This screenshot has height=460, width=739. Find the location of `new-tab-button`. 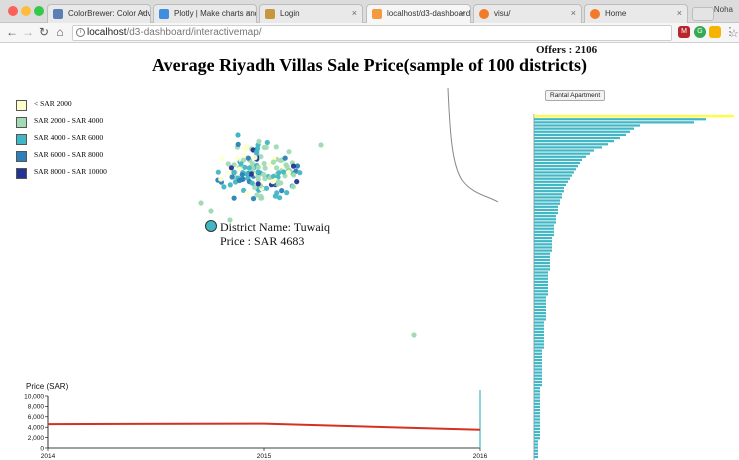

new-tab-button is located at coordinates (703, 14).